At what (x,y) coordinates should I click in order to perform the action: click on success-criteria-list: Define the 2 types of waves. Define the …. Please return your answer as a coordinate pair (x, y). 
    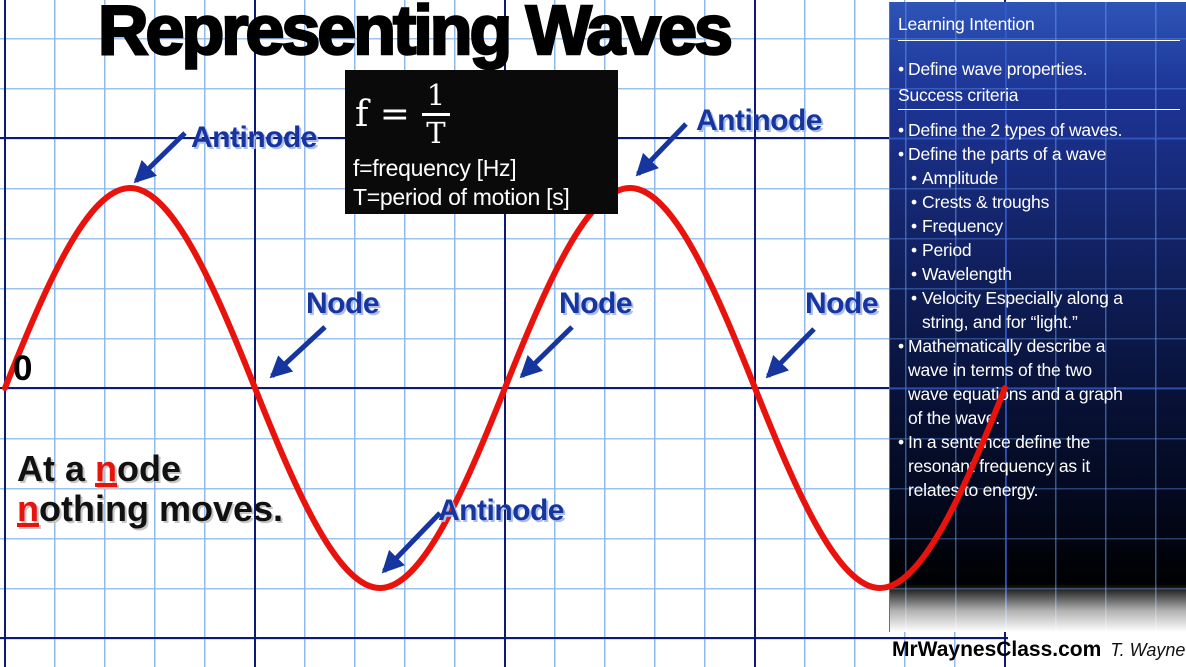
    Looking at the image, I should click on (1039, 310).